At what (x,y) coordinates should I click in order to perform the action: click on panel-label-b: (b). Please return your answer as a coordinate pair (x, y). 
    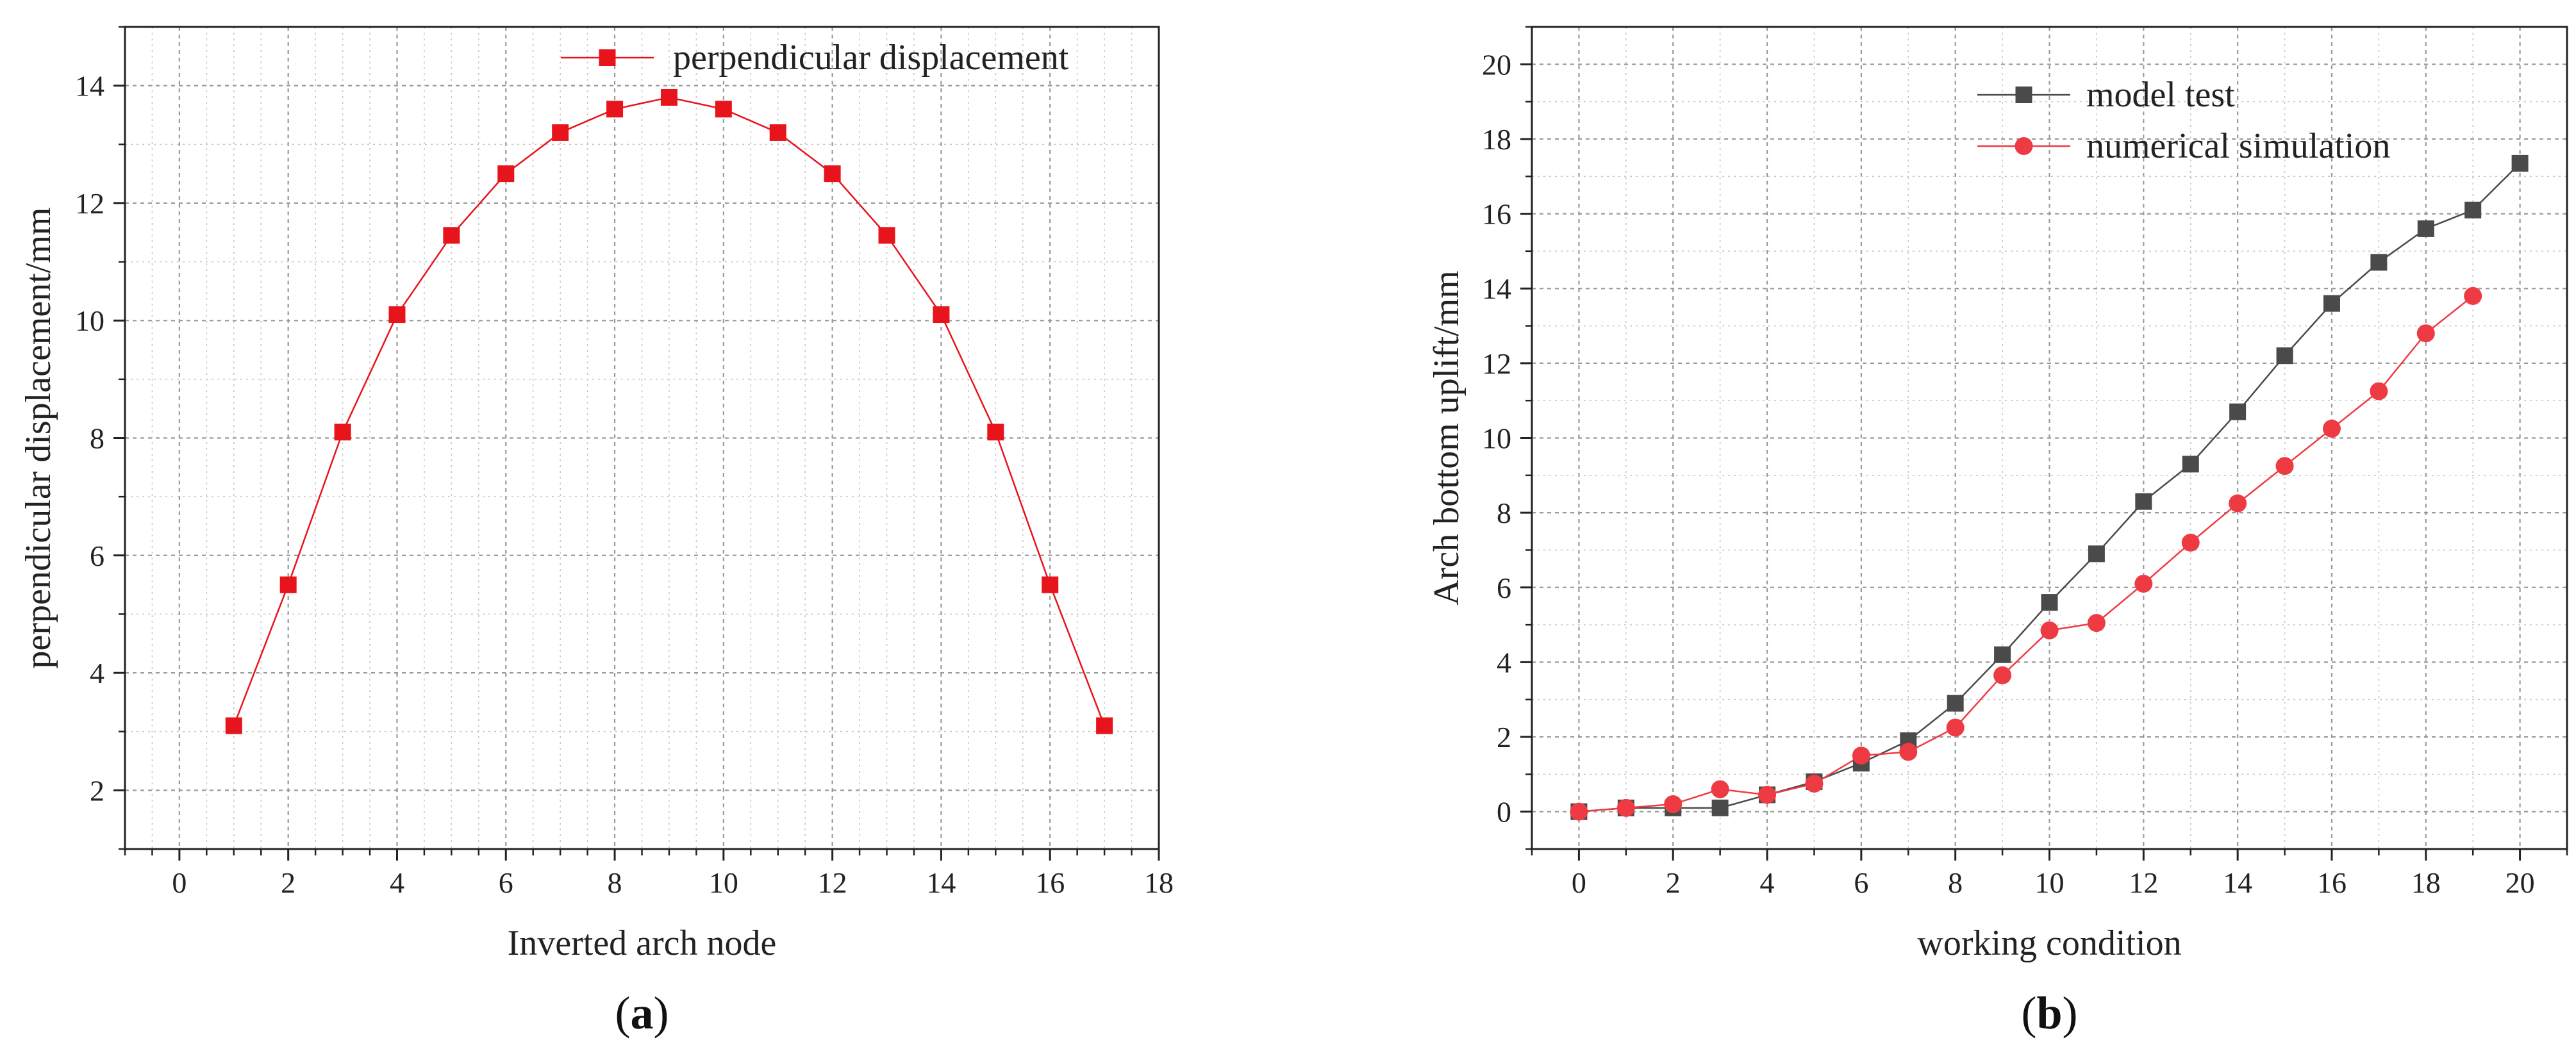
    Looking at the image, I should click on (2049, 1013).